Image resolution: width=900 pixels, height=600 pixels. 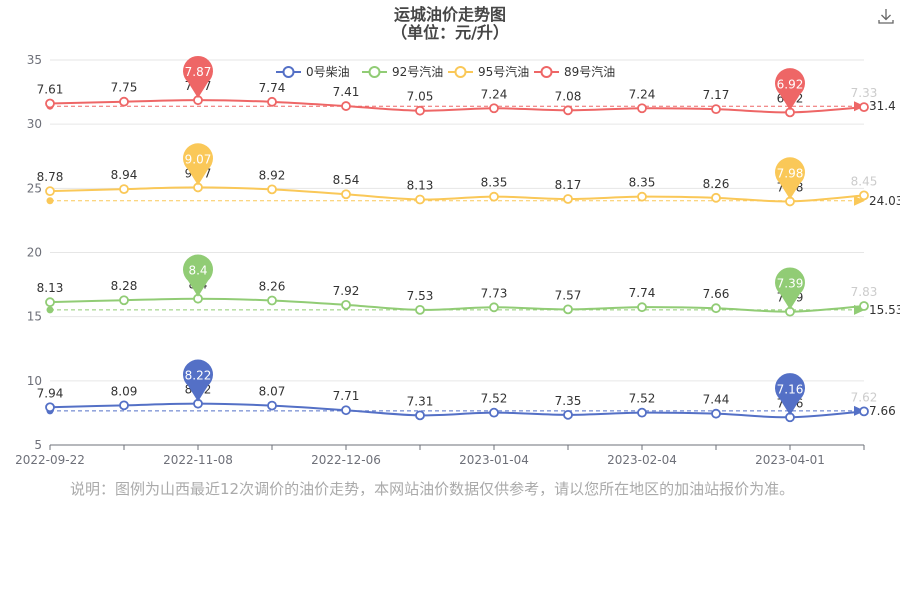 I want to click on data-label: 7.92, so click(x=346, y=291).